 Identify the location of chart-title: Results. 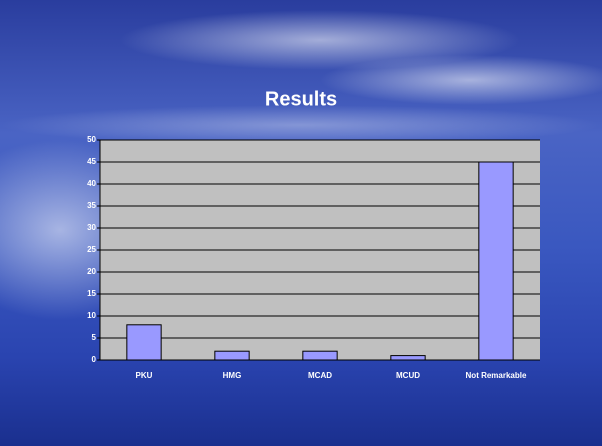
(301, 99).